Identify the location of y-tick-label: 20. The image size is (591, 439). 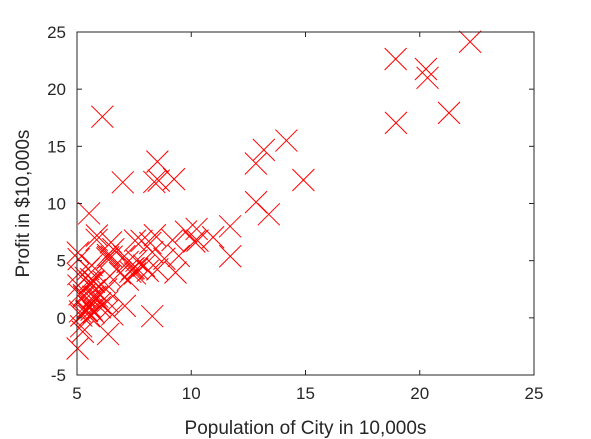
(56, 89).